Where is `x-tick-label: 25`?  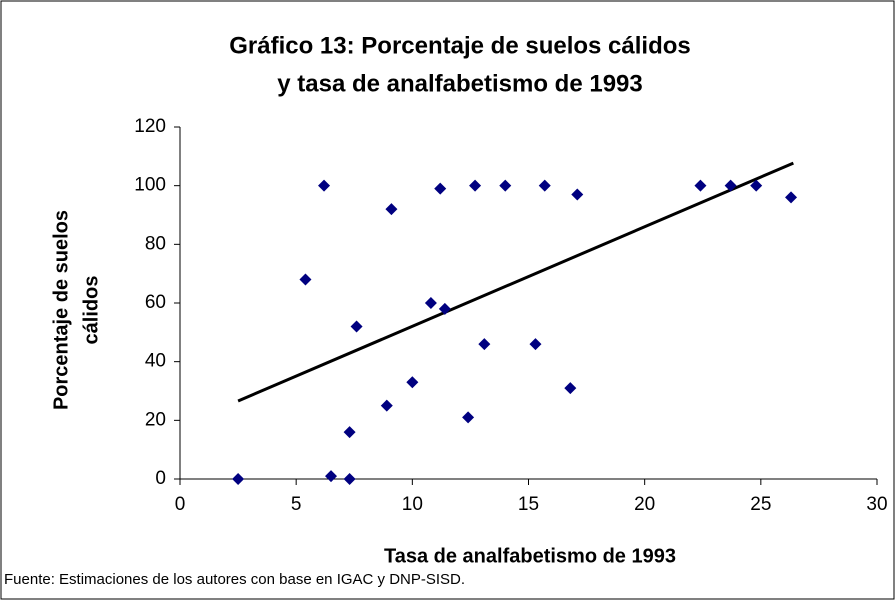 x-tick-label: 25 is located at coordinates (760, 504).